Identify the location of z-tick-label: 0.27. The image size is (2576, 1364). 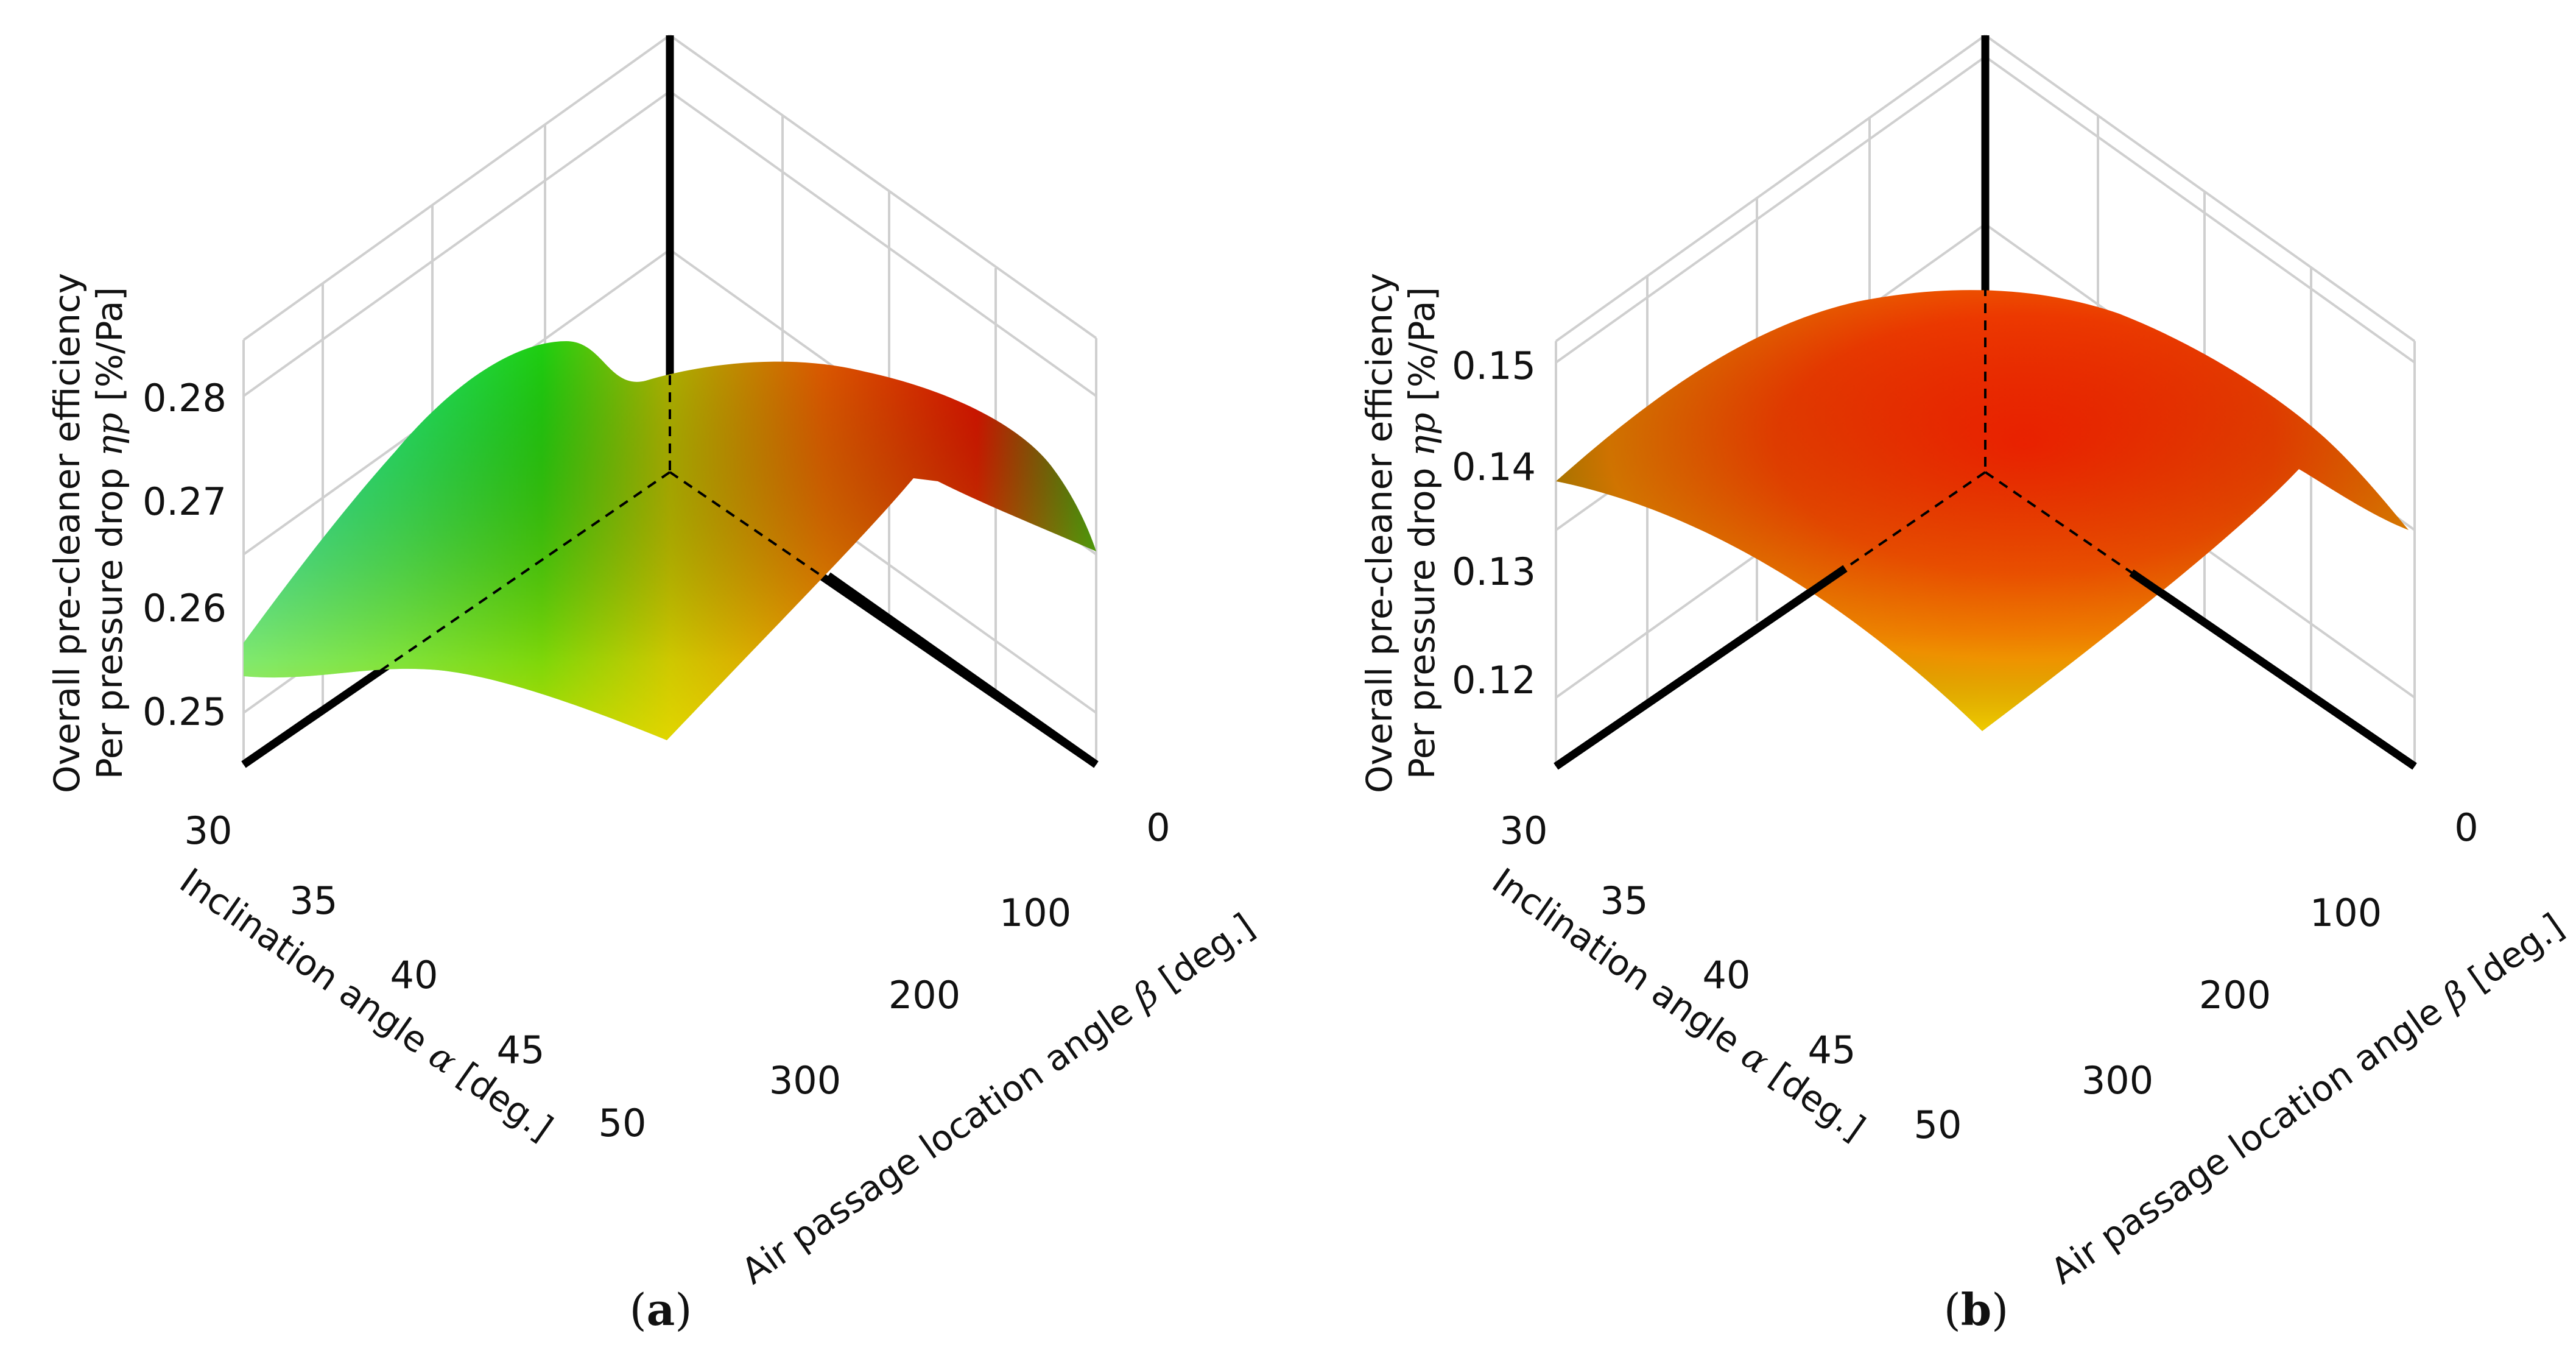
(185, 502).